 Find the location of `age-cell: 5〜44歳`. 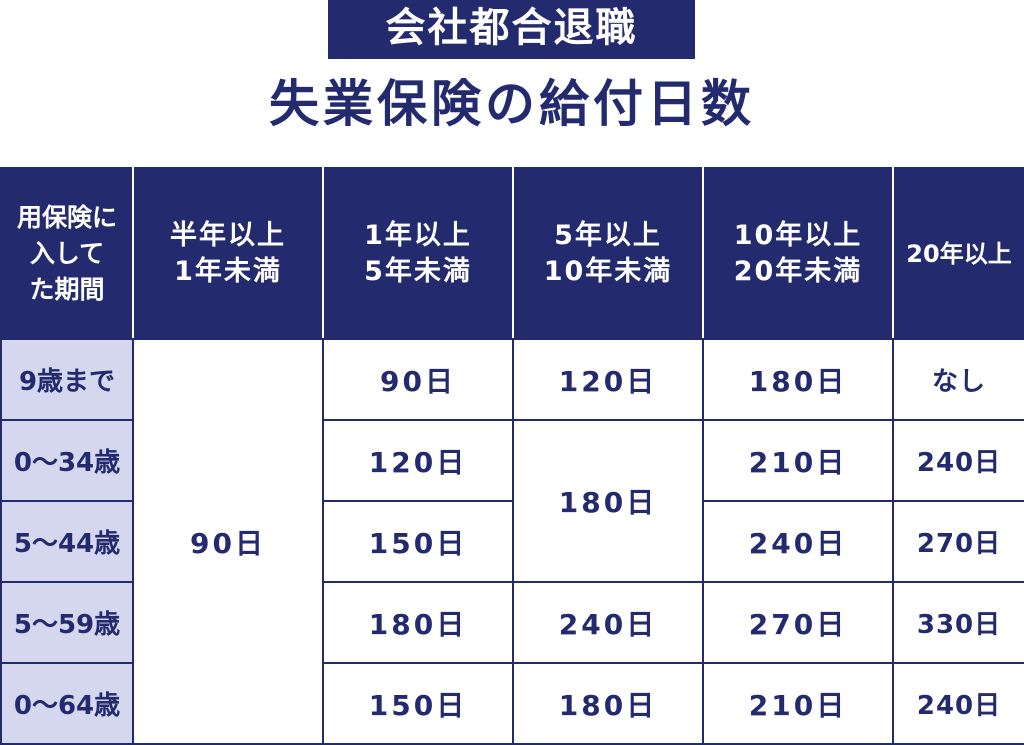

age-cell: 5〜44歳 is located at coordinates (67, 541).